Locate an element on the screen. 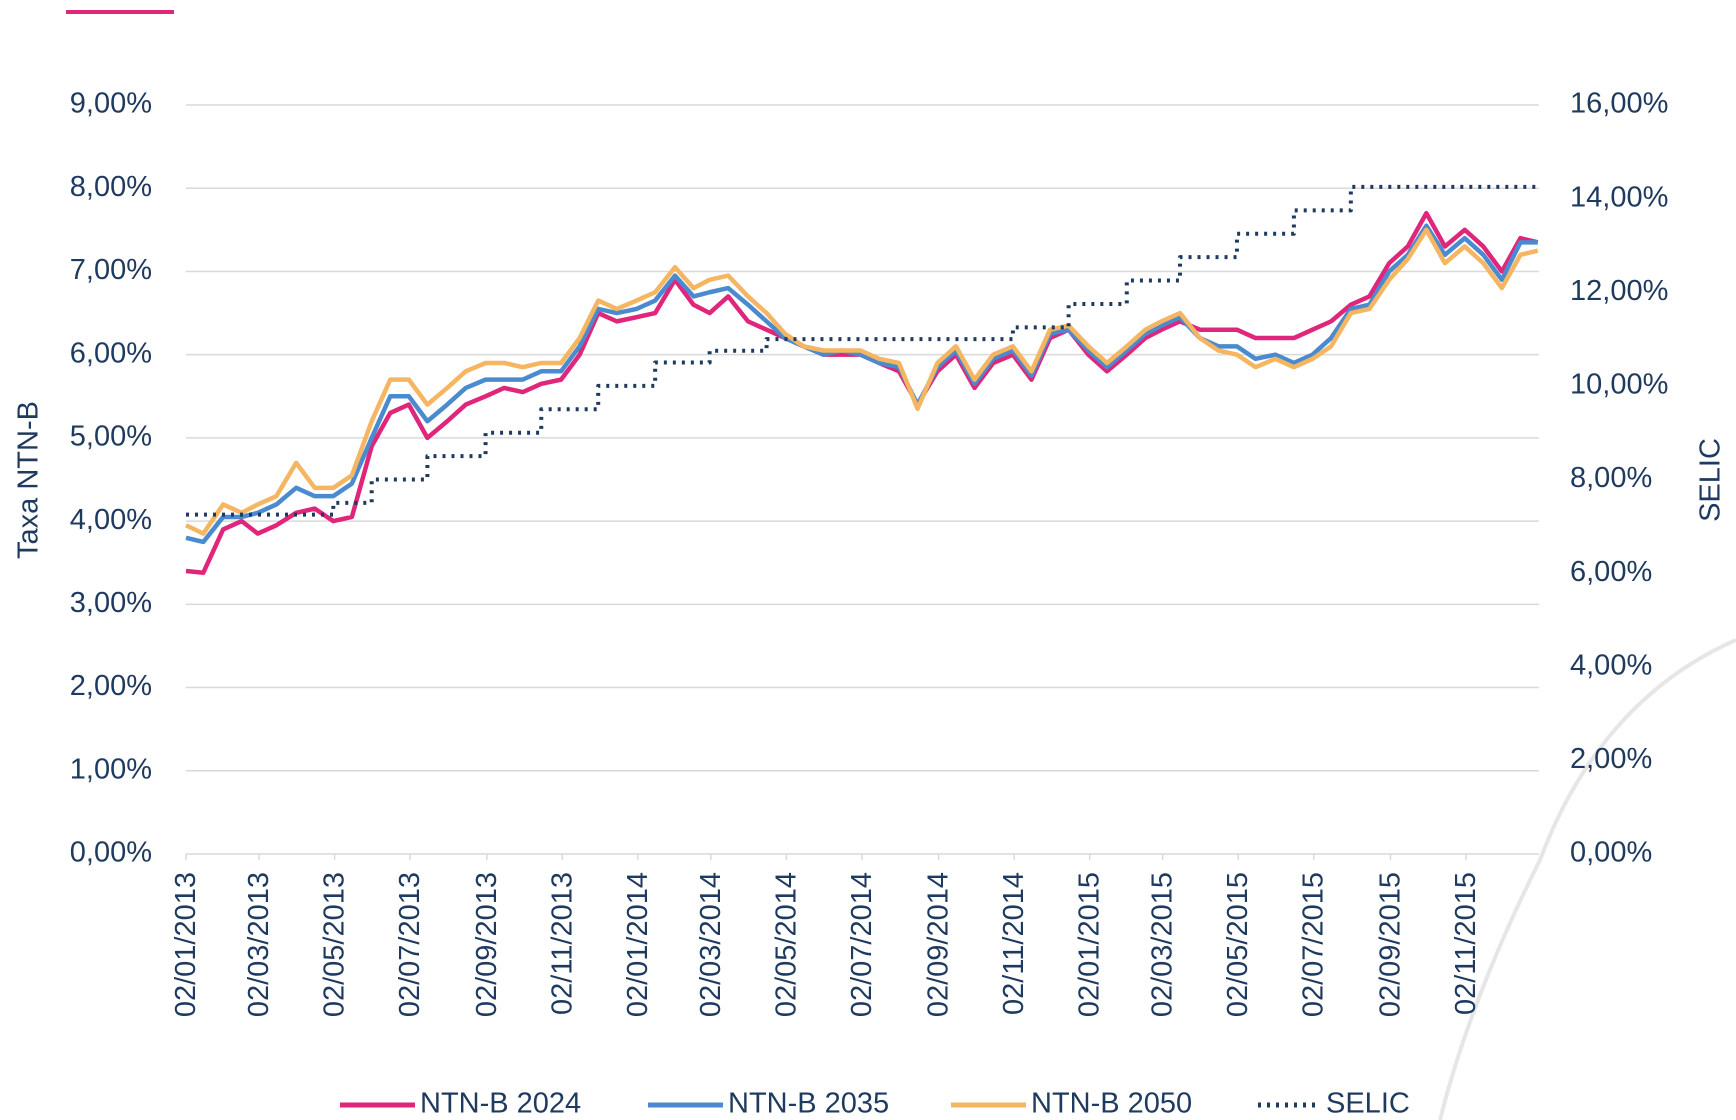  y-tick-label: 0,00% is located at coordinates (111, 853).